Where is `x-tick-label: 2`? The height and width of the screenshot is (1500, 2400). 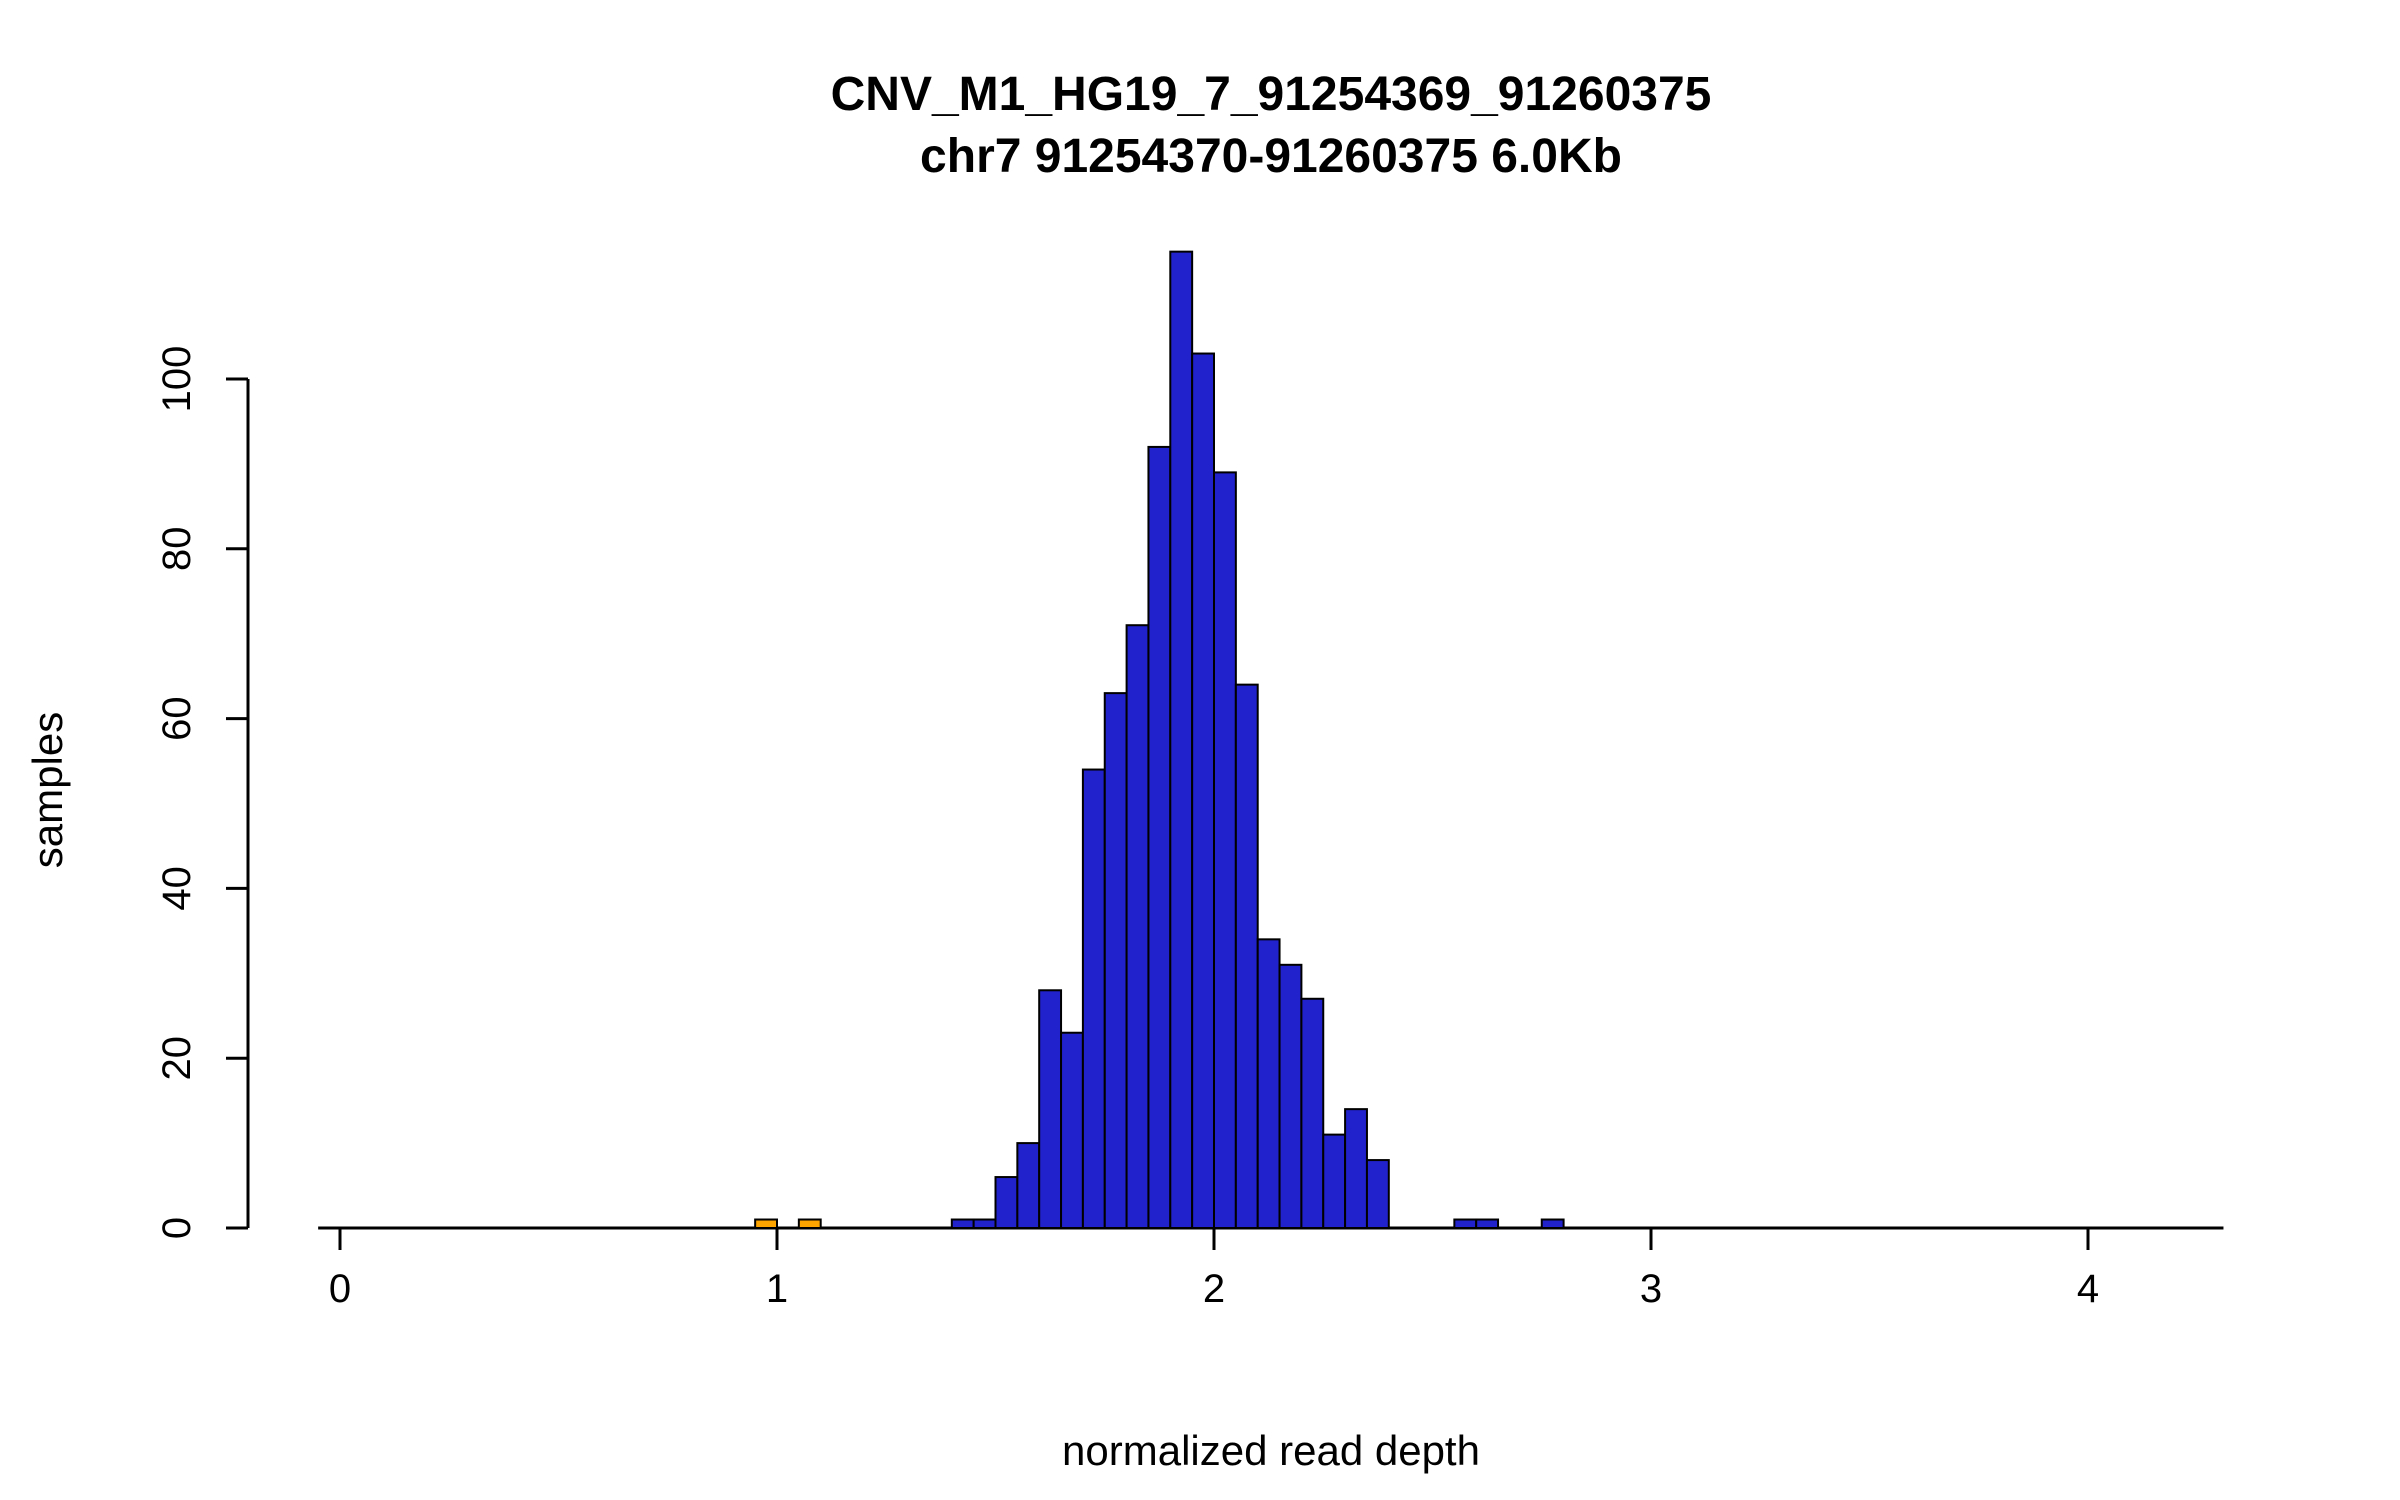
x-tick-label: 2 is located at coordinates (1214, 1289).